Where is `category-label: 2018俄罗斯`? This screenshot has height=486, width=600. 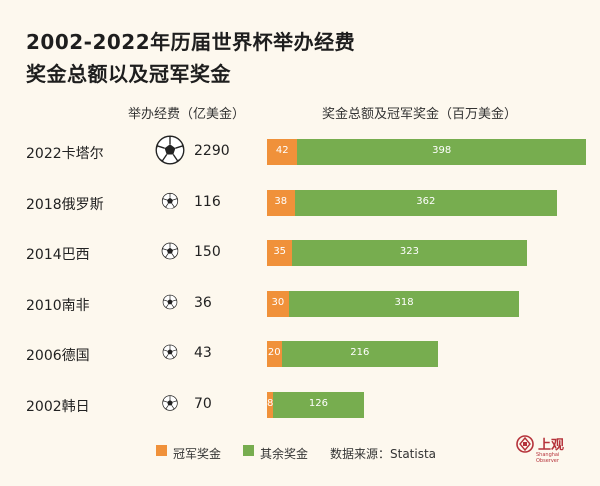
category-label: 2018俄罗斯 is located at coordinates (65, 204).